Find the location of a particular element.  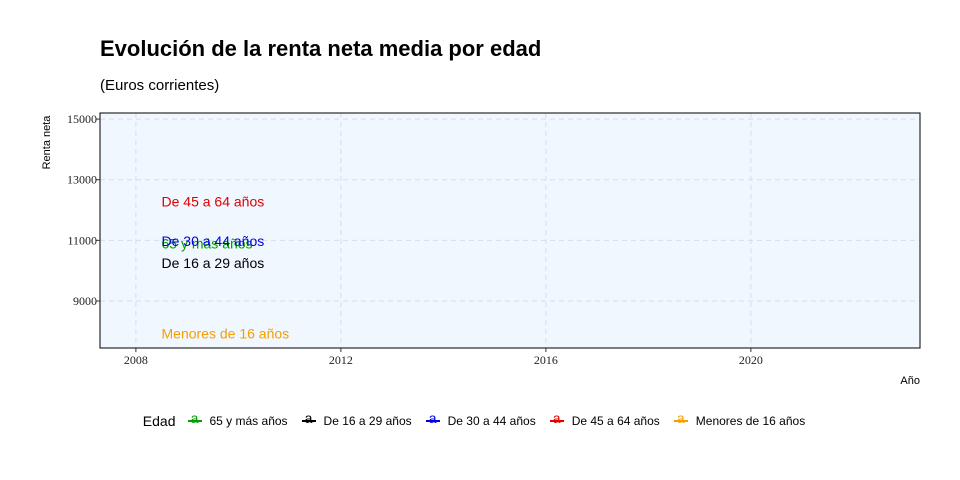

series-label: Menores de 16 años is located at coordinates (226, 333).